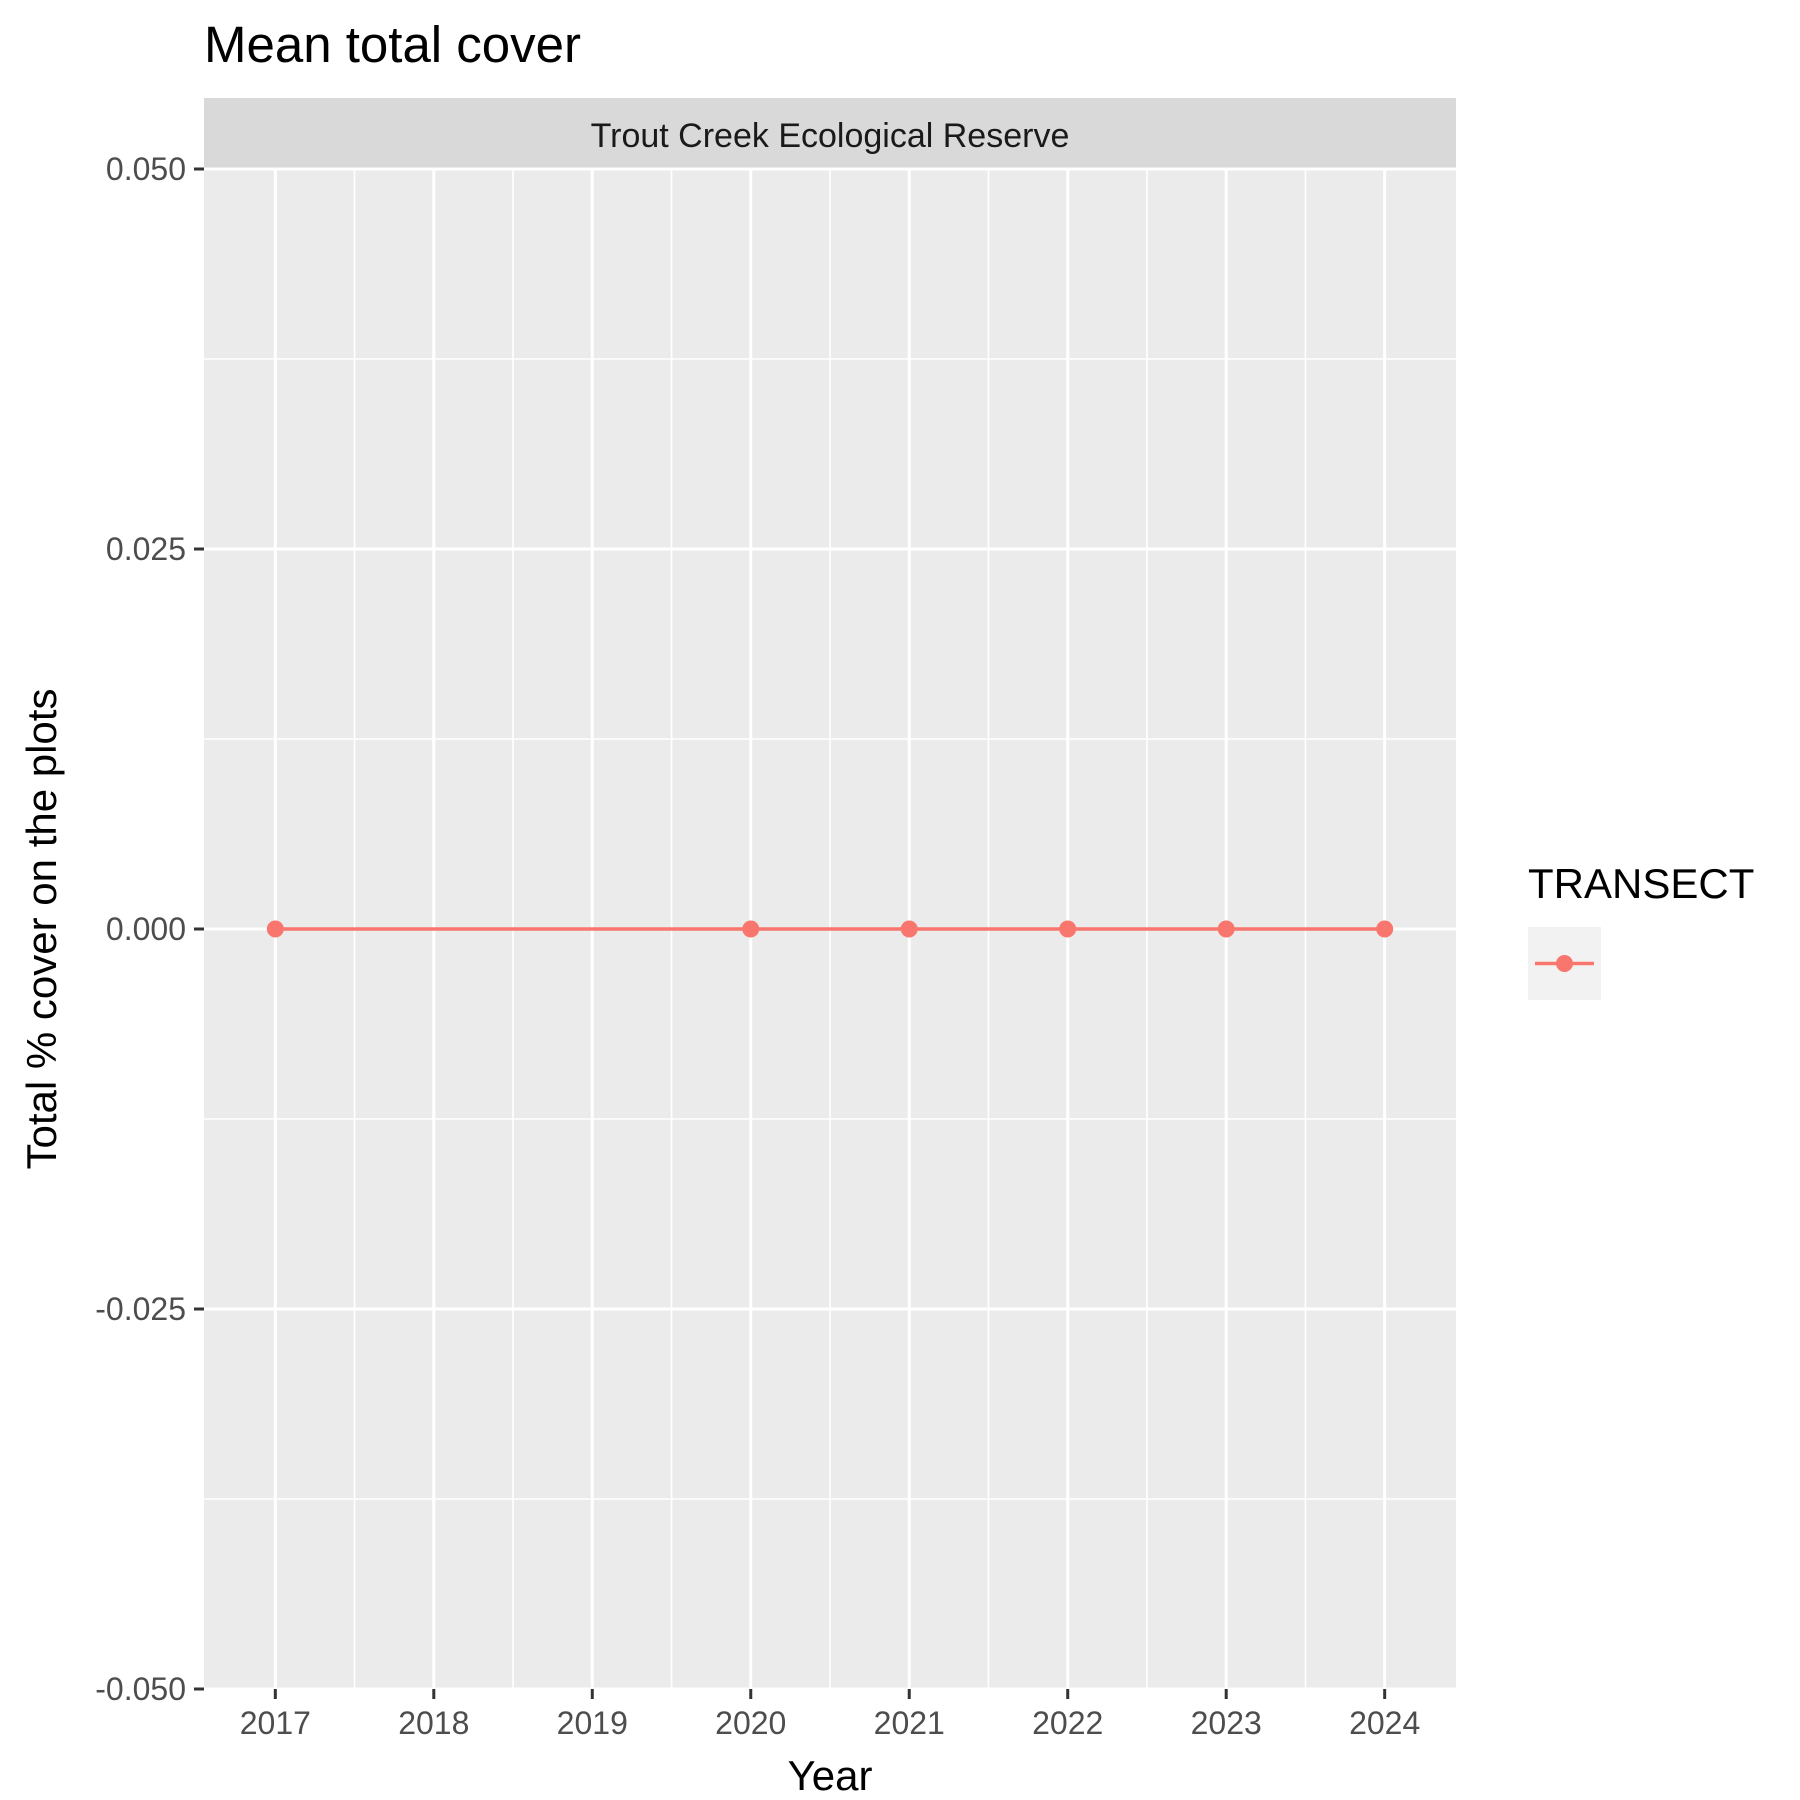 This screenshot has width=1800, height=1800. I want to click on legend-title: TRANSECT, so click(1641, 883).